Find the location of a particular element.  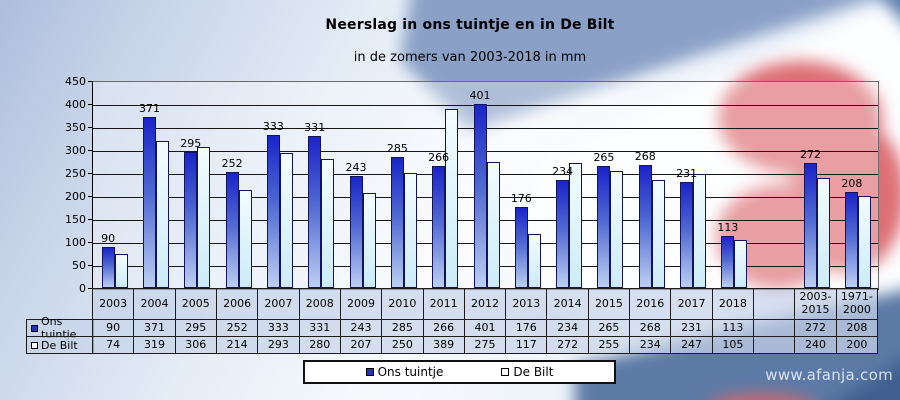

y-axis-label-200: 200 is located at coordinates (75, 196).